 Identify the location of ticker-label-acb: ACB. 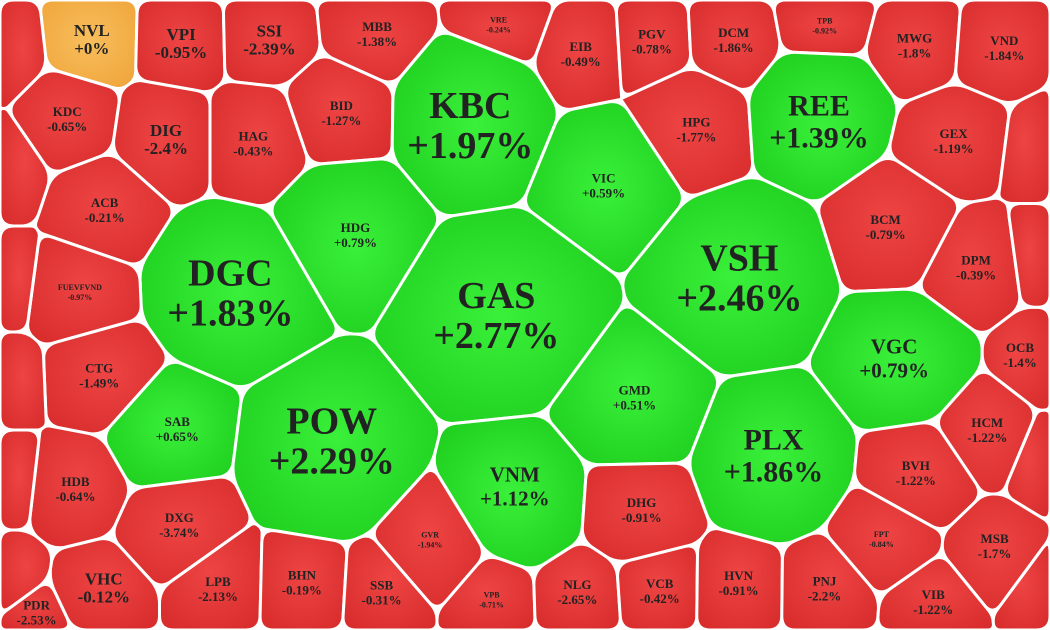
(105, 202).